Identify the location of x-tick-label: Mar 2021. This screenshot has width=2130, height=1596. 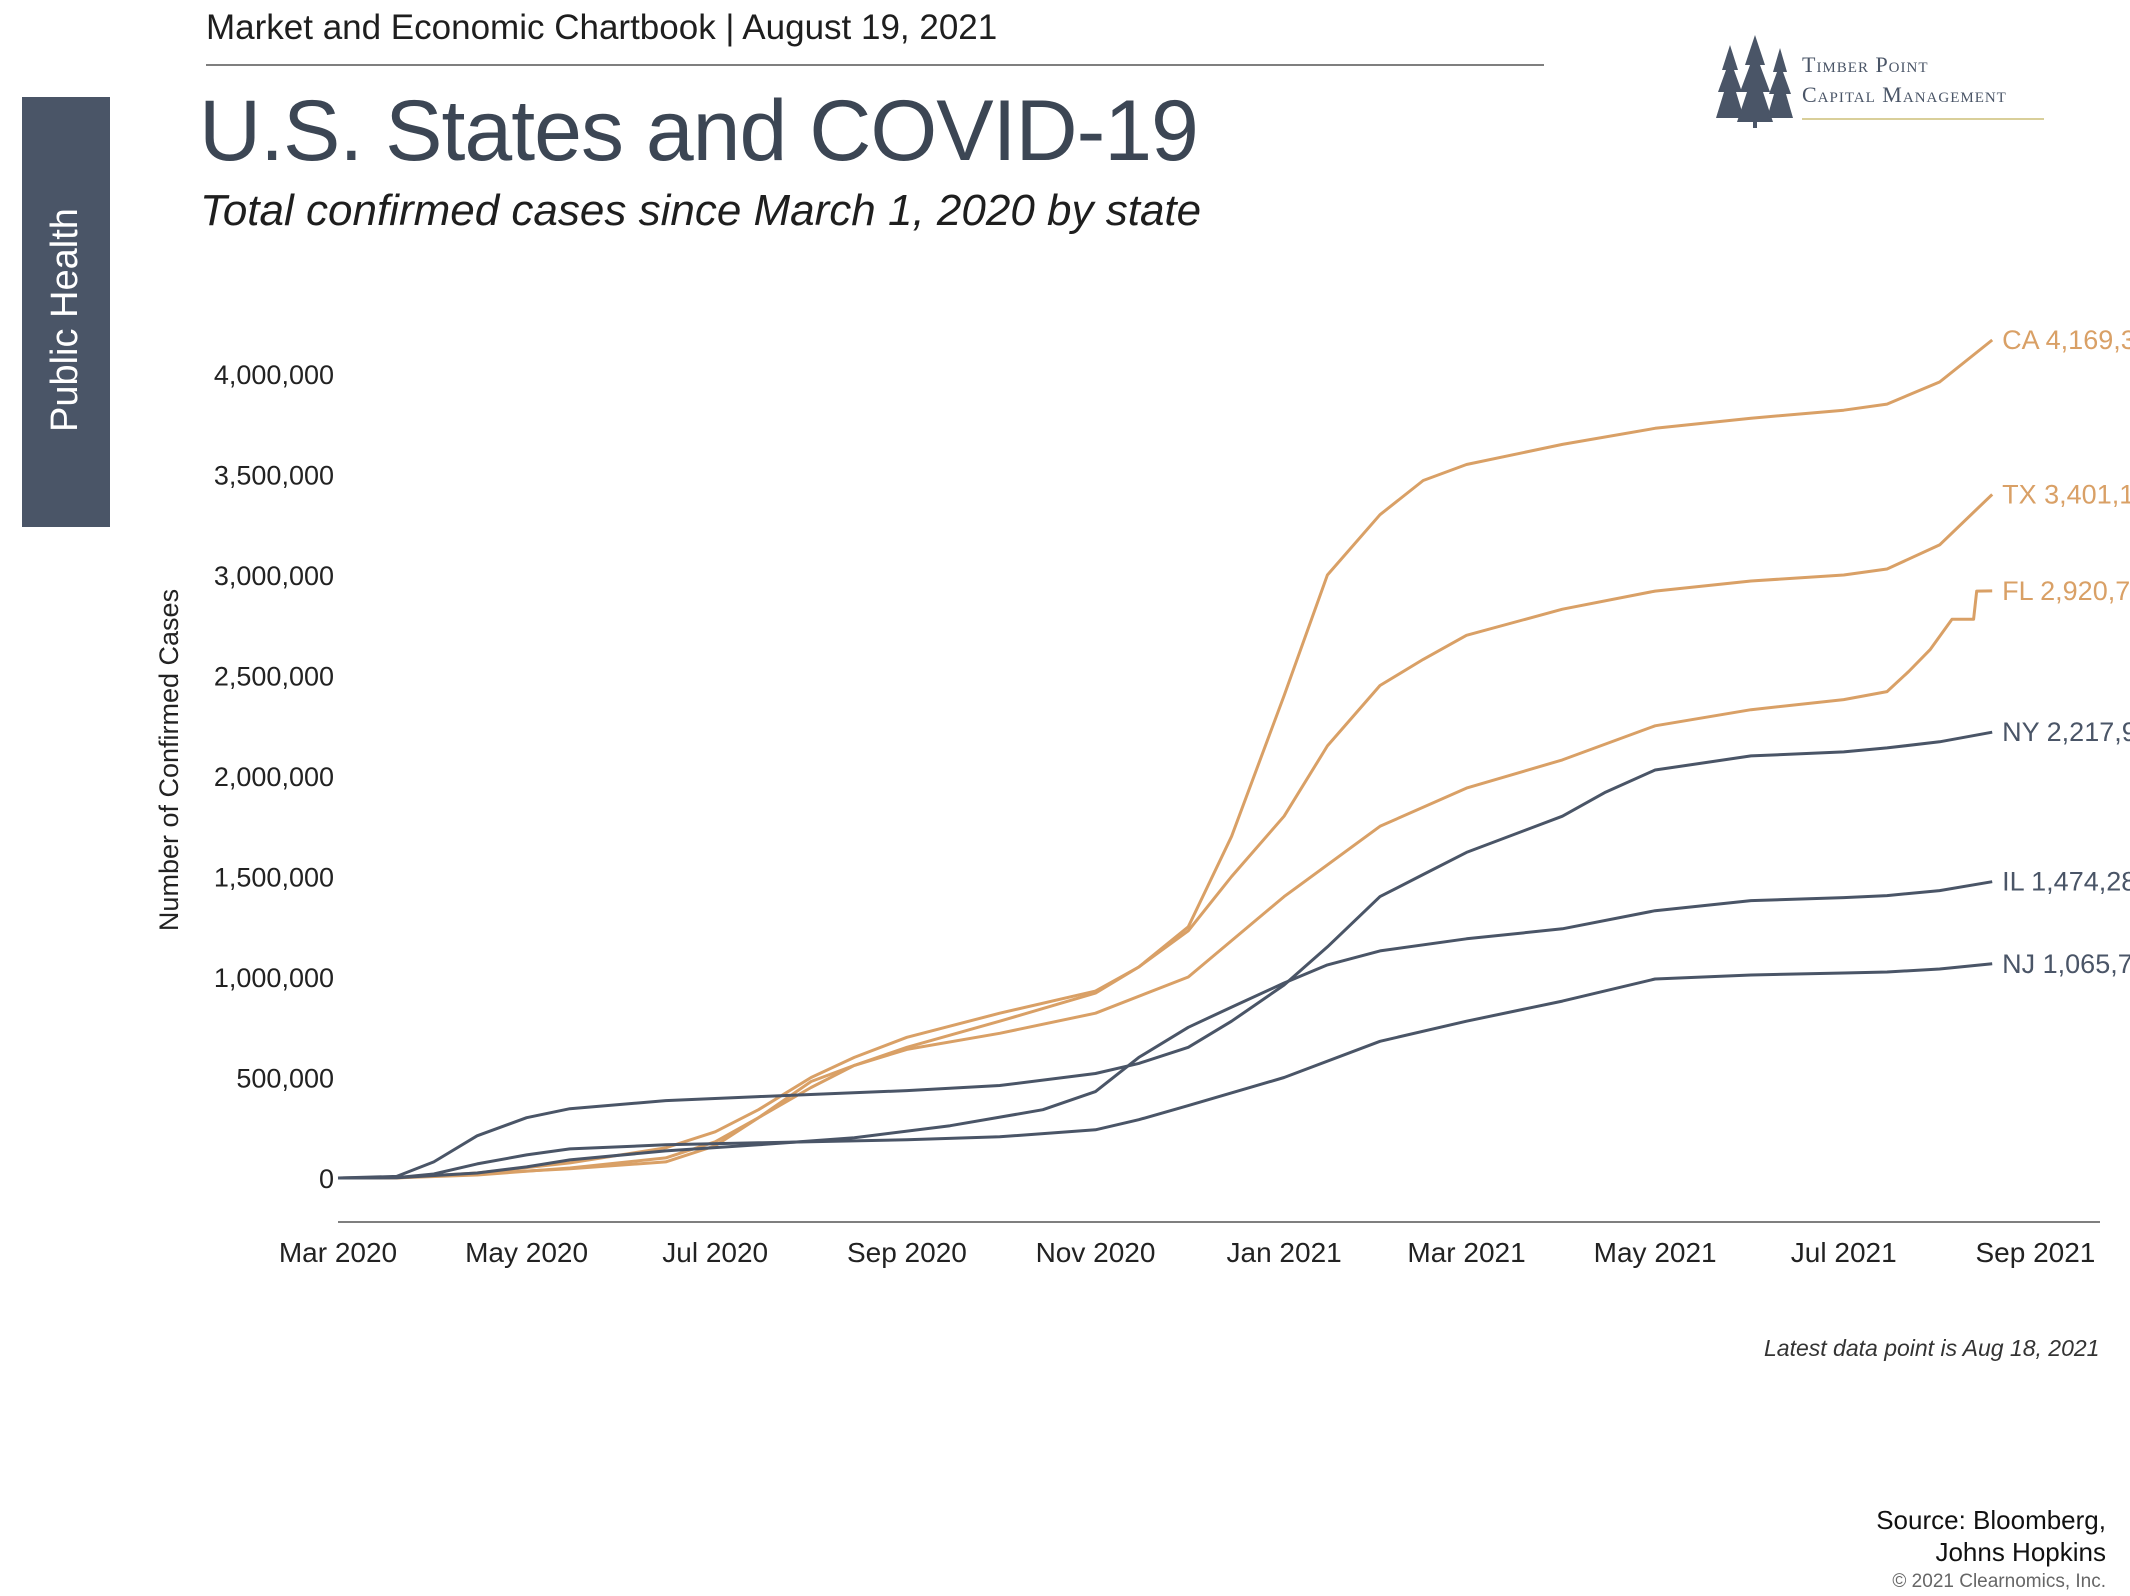
(1466, 1252).